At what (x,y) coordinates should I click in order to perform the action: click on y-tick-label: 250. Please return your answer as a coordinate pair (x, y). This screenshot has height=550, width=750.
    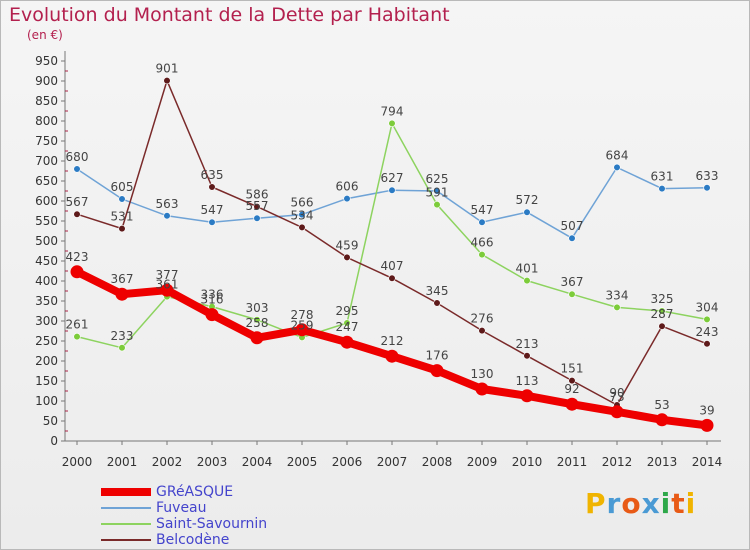
    Looking at the image, I should click on (46, 341).